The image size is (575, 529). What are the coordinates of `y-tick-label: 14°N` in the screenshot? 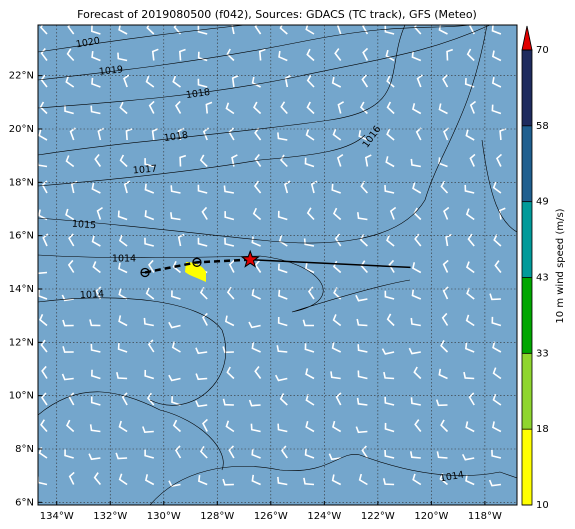 It's located at (21, 289).